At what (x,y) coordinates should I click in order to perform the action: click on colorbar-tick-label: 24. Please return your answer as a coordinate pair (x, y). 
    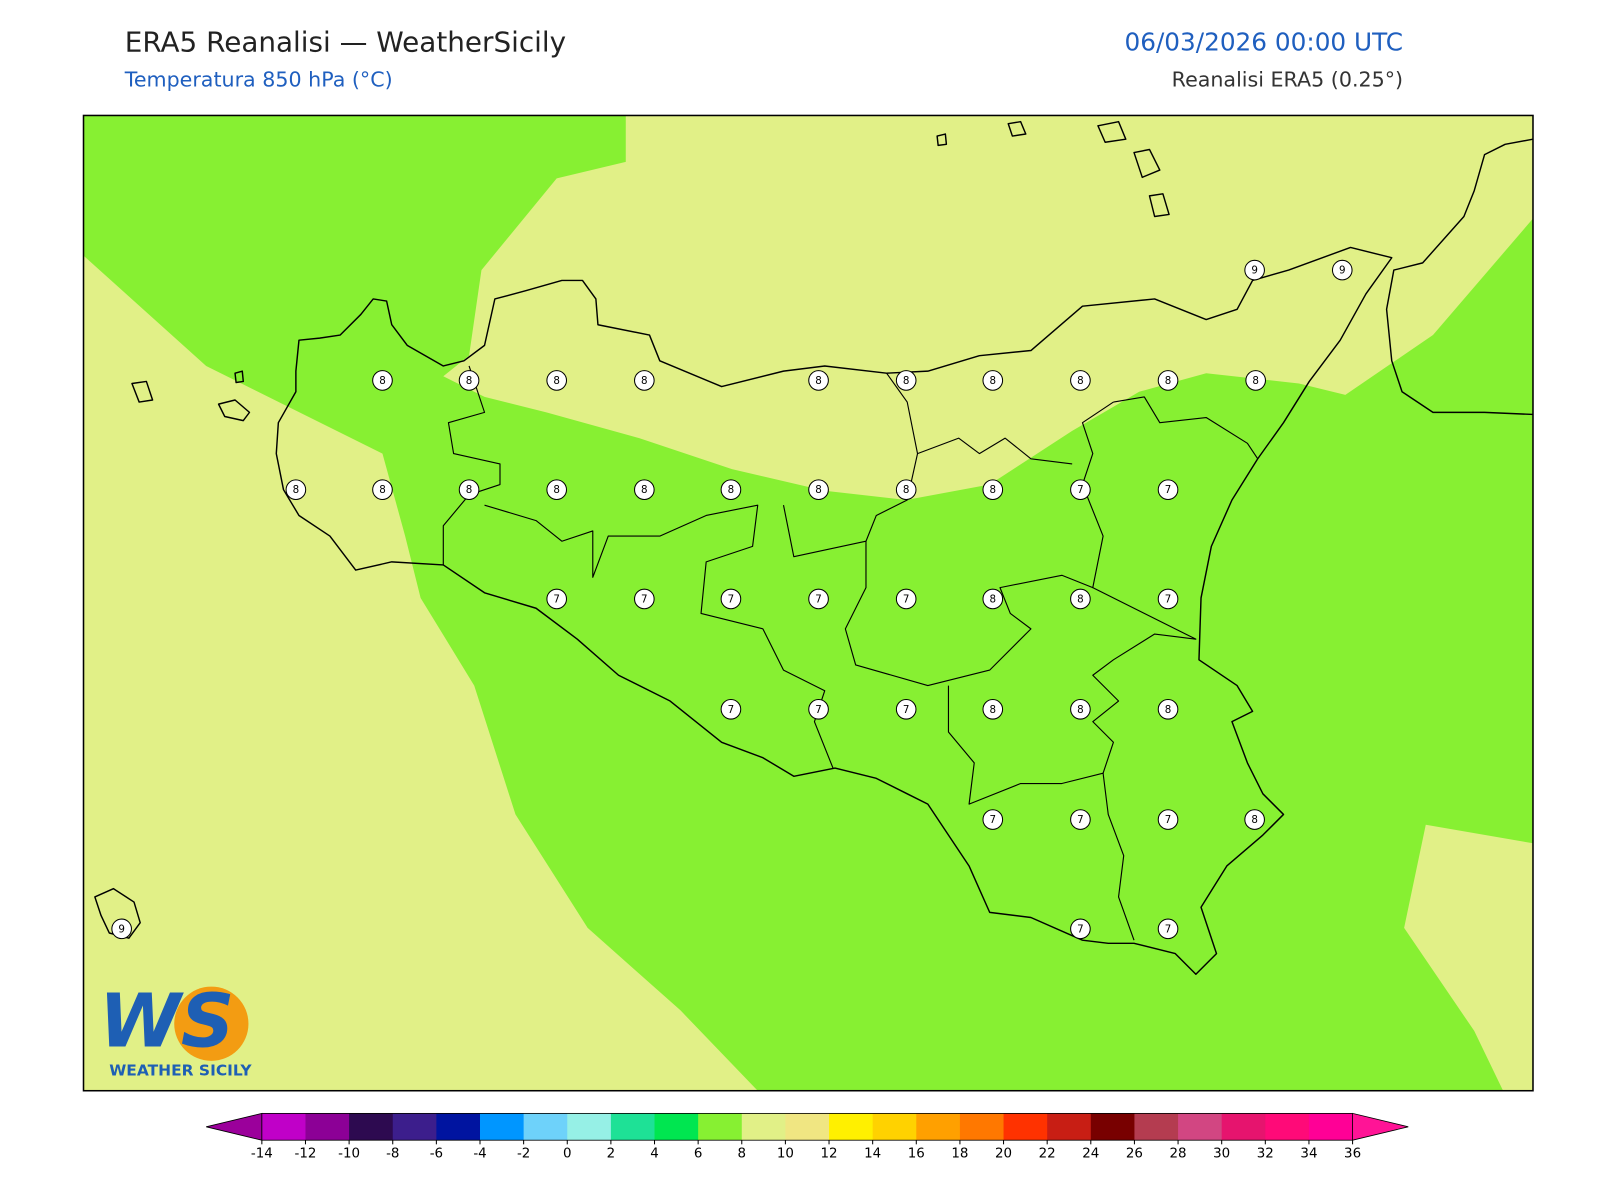
    Looking at the image, I should click on (1090, 1154).